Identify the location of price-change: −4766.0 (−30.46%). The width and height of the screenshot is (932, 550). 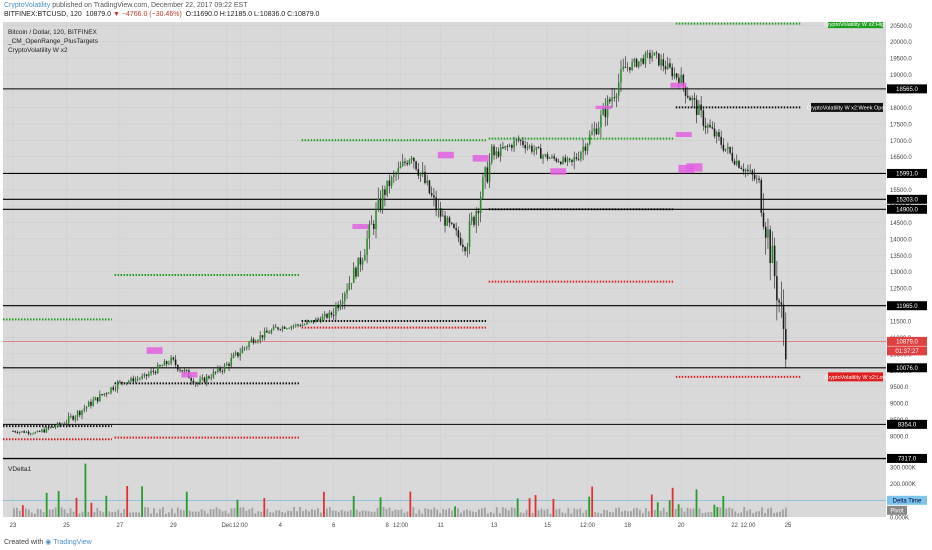
(151, 14).